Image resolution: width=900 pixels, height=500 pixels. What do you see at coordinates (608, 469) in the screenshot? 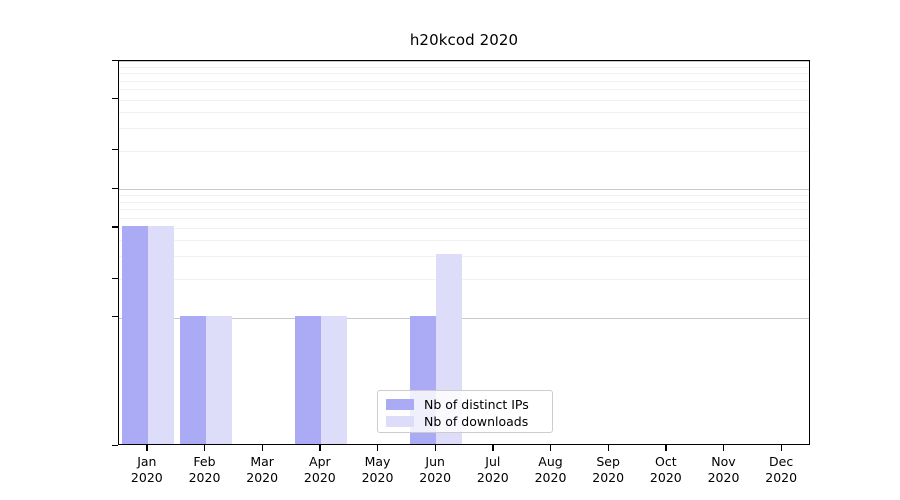
I see `x-tick-label: Sep 2020` at bounding box center [608, 469].